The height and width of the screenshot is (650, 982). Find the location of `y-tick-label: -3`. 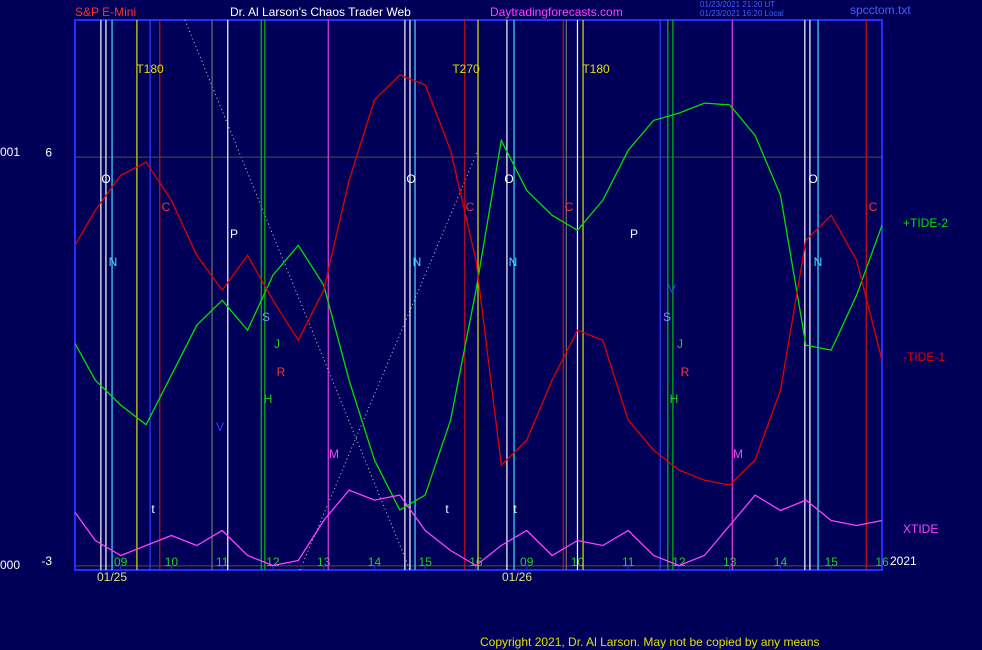

y-tick-label: -3 is located at coordinates (46, 561).